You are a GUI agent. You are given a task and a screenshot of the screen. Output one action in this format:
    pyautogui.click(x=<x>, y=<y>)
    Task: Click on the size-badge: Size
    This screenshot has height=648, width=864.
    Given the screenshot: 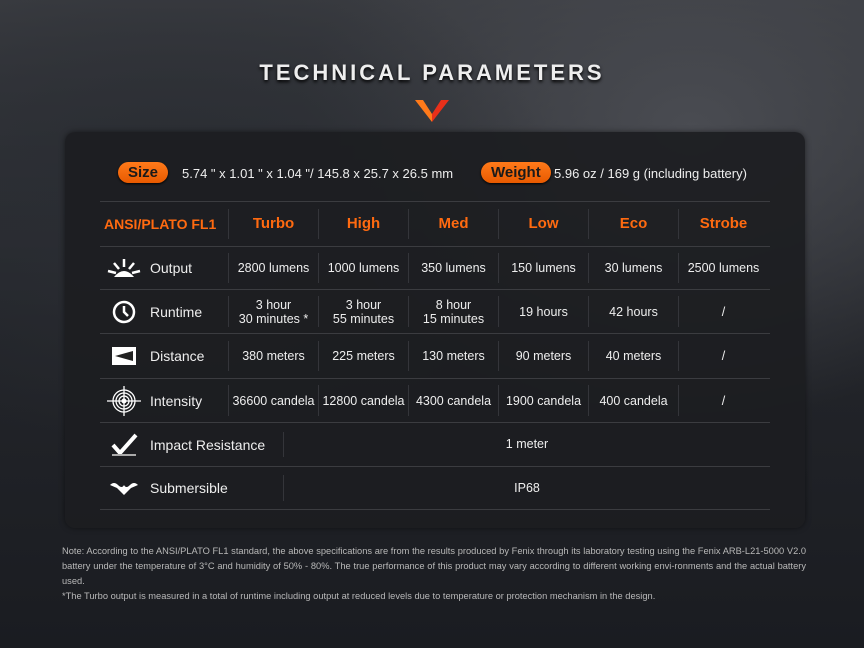 What is the action you would take?
    pyautogui.click(x=143, y=172)
    